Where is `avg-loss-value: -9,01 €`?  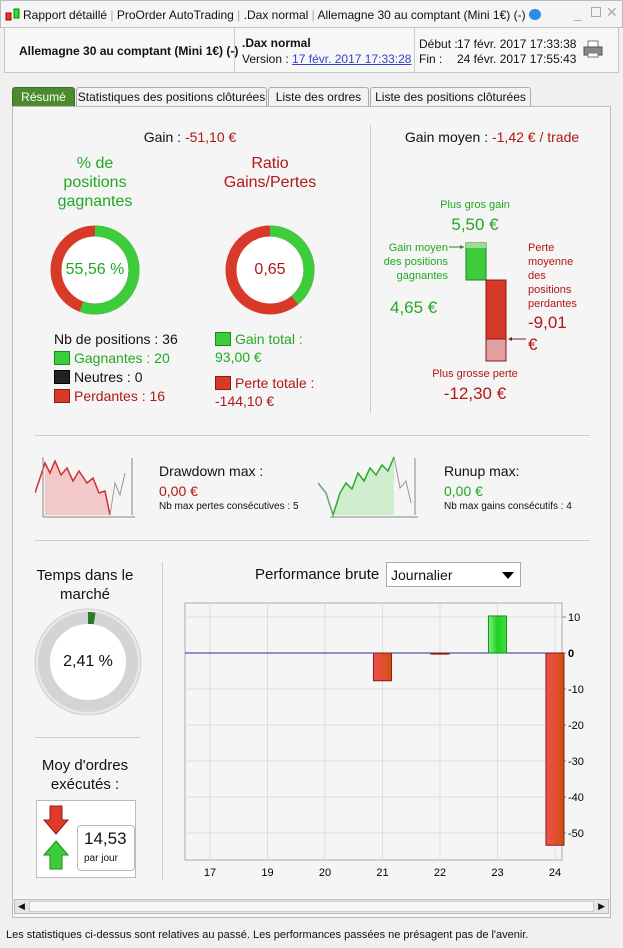 avg-loss-value: -9,01 € is located at coordinates (547, 333).